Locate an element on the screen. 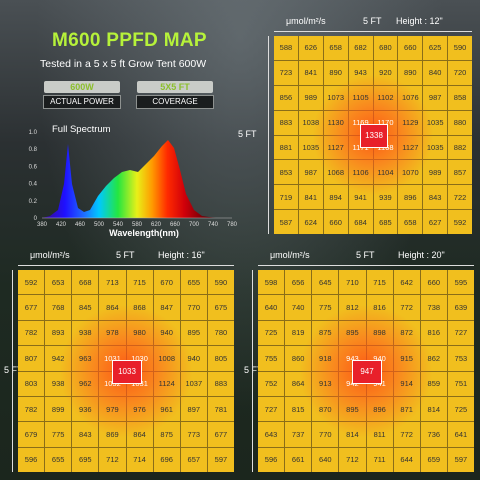 The height and width of the screenshot is (480, 480). ppfd-cell: 814 is located at coordinates (434, 409).